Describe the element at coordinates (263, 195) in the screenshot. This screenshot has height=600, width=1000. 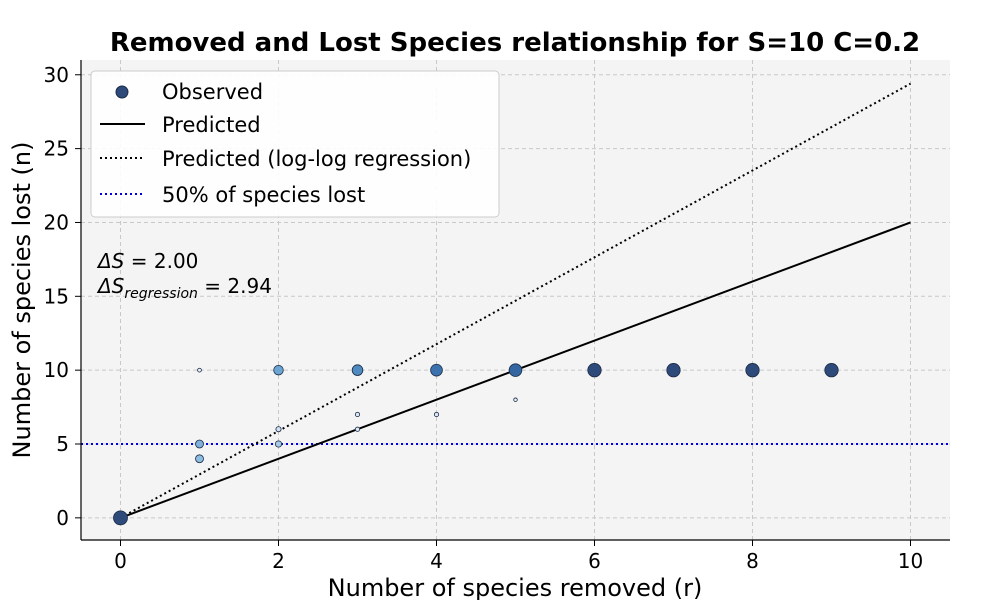
I see `legend-label-fifty-percent: 50% of species lost` at that location.